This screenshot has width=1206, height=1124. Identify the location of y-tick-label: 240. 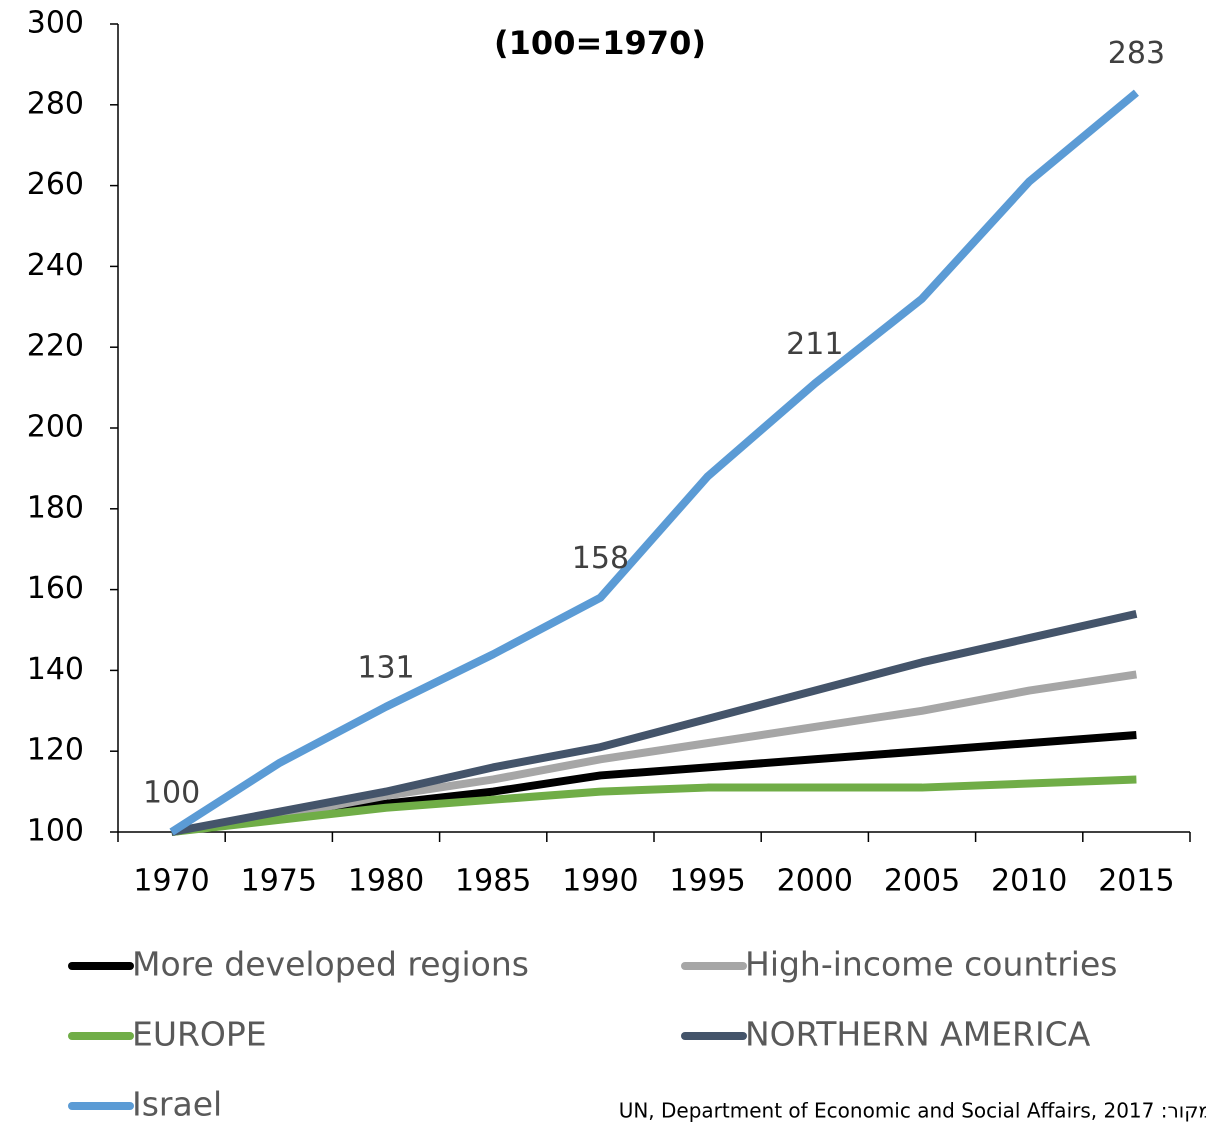
(55, 265).